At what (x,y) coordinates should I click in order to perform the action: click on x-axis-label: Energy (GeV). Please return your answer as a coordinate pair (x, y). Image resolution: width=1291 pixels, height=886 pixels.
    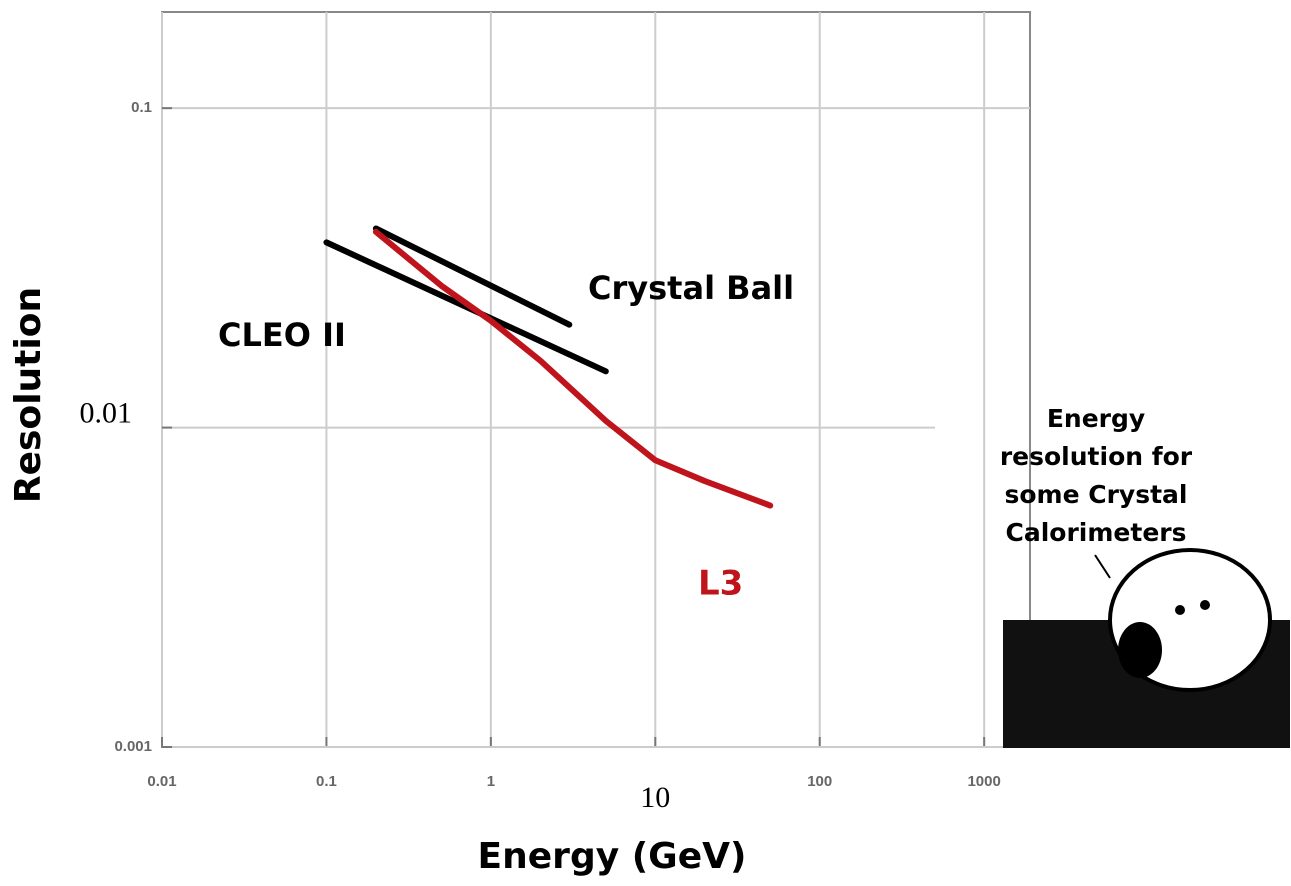
    Looking at the image, I should click on (612, 856).